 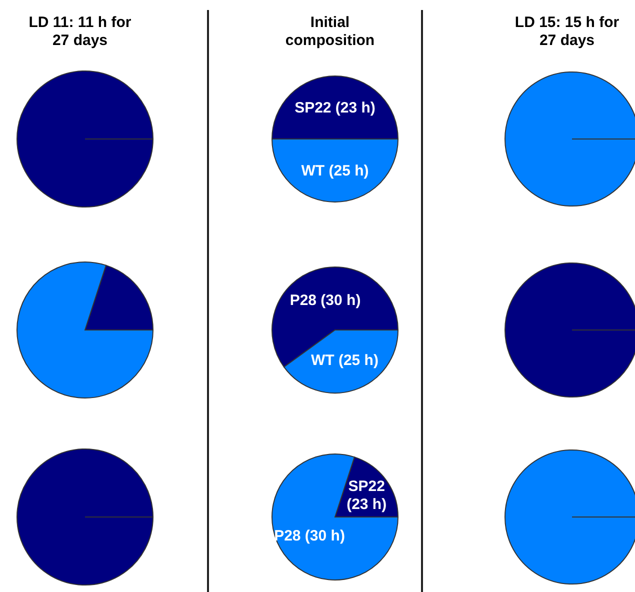 What do you see at coordinates (80, 32) in the screenshot?
I see `chart-title: LD 11: 11 h for 27 days` at bounding box center [80, 32].